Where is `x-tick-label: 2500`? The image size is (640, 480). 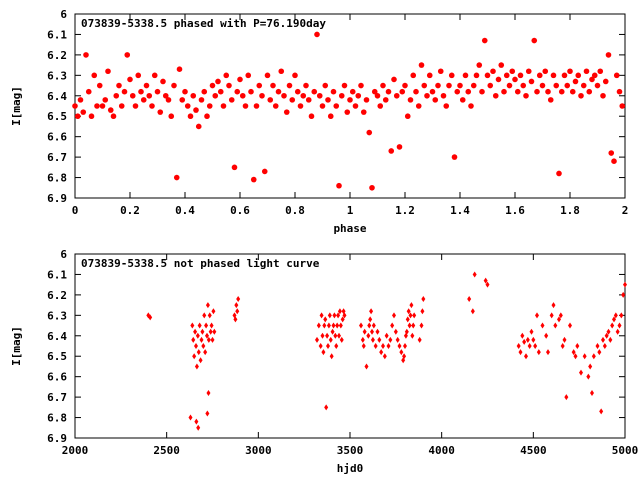 x-tick-label: 2500 is located at coordinates (166, 450).